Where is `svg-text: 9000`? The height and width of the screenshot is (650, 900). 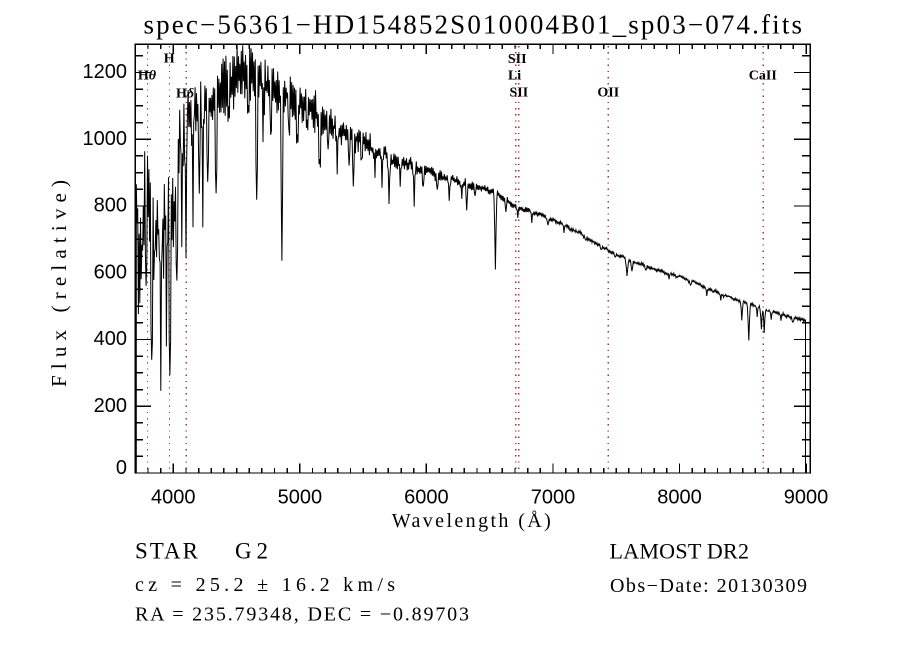 svg-text: 9000 is located at coordinates (806, 498).